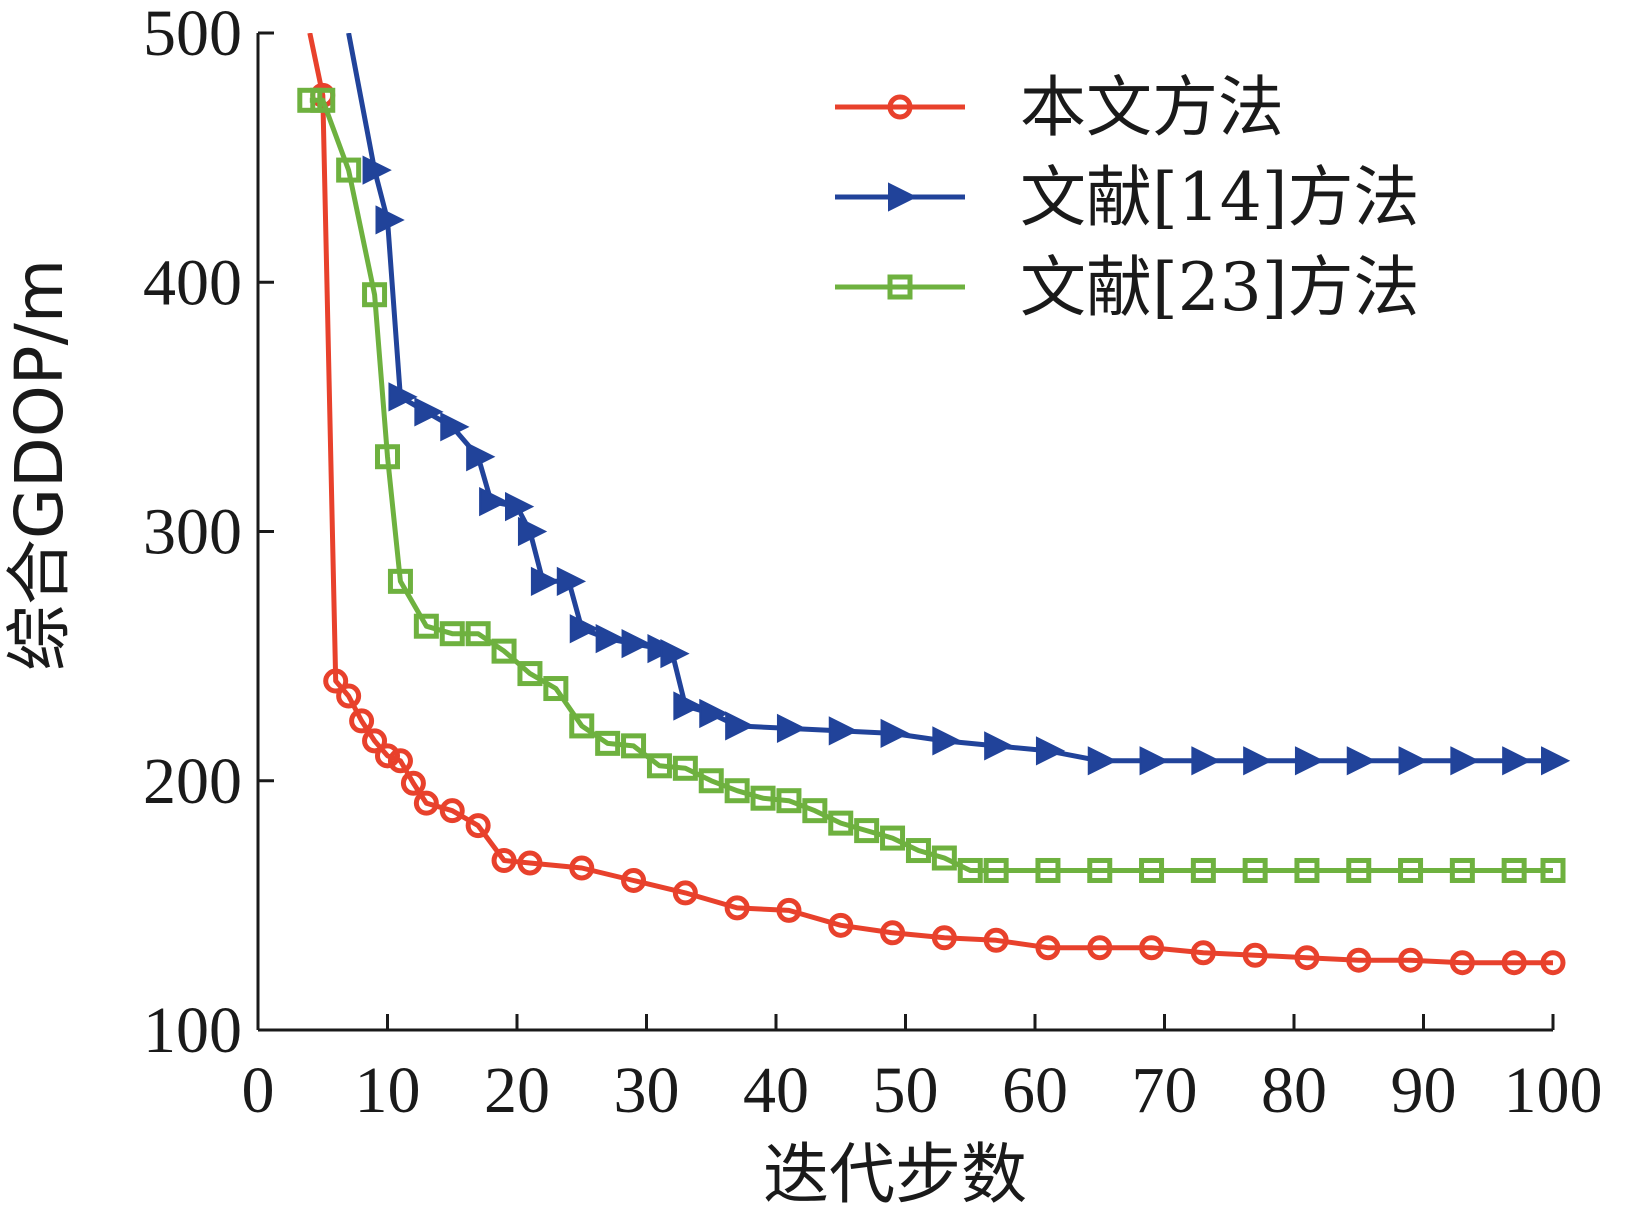 Image resolution: width=1631 pixels, height=1209 pixels. I want to click on y-axis-title: 综合GDOP/m, so click(39, 465).